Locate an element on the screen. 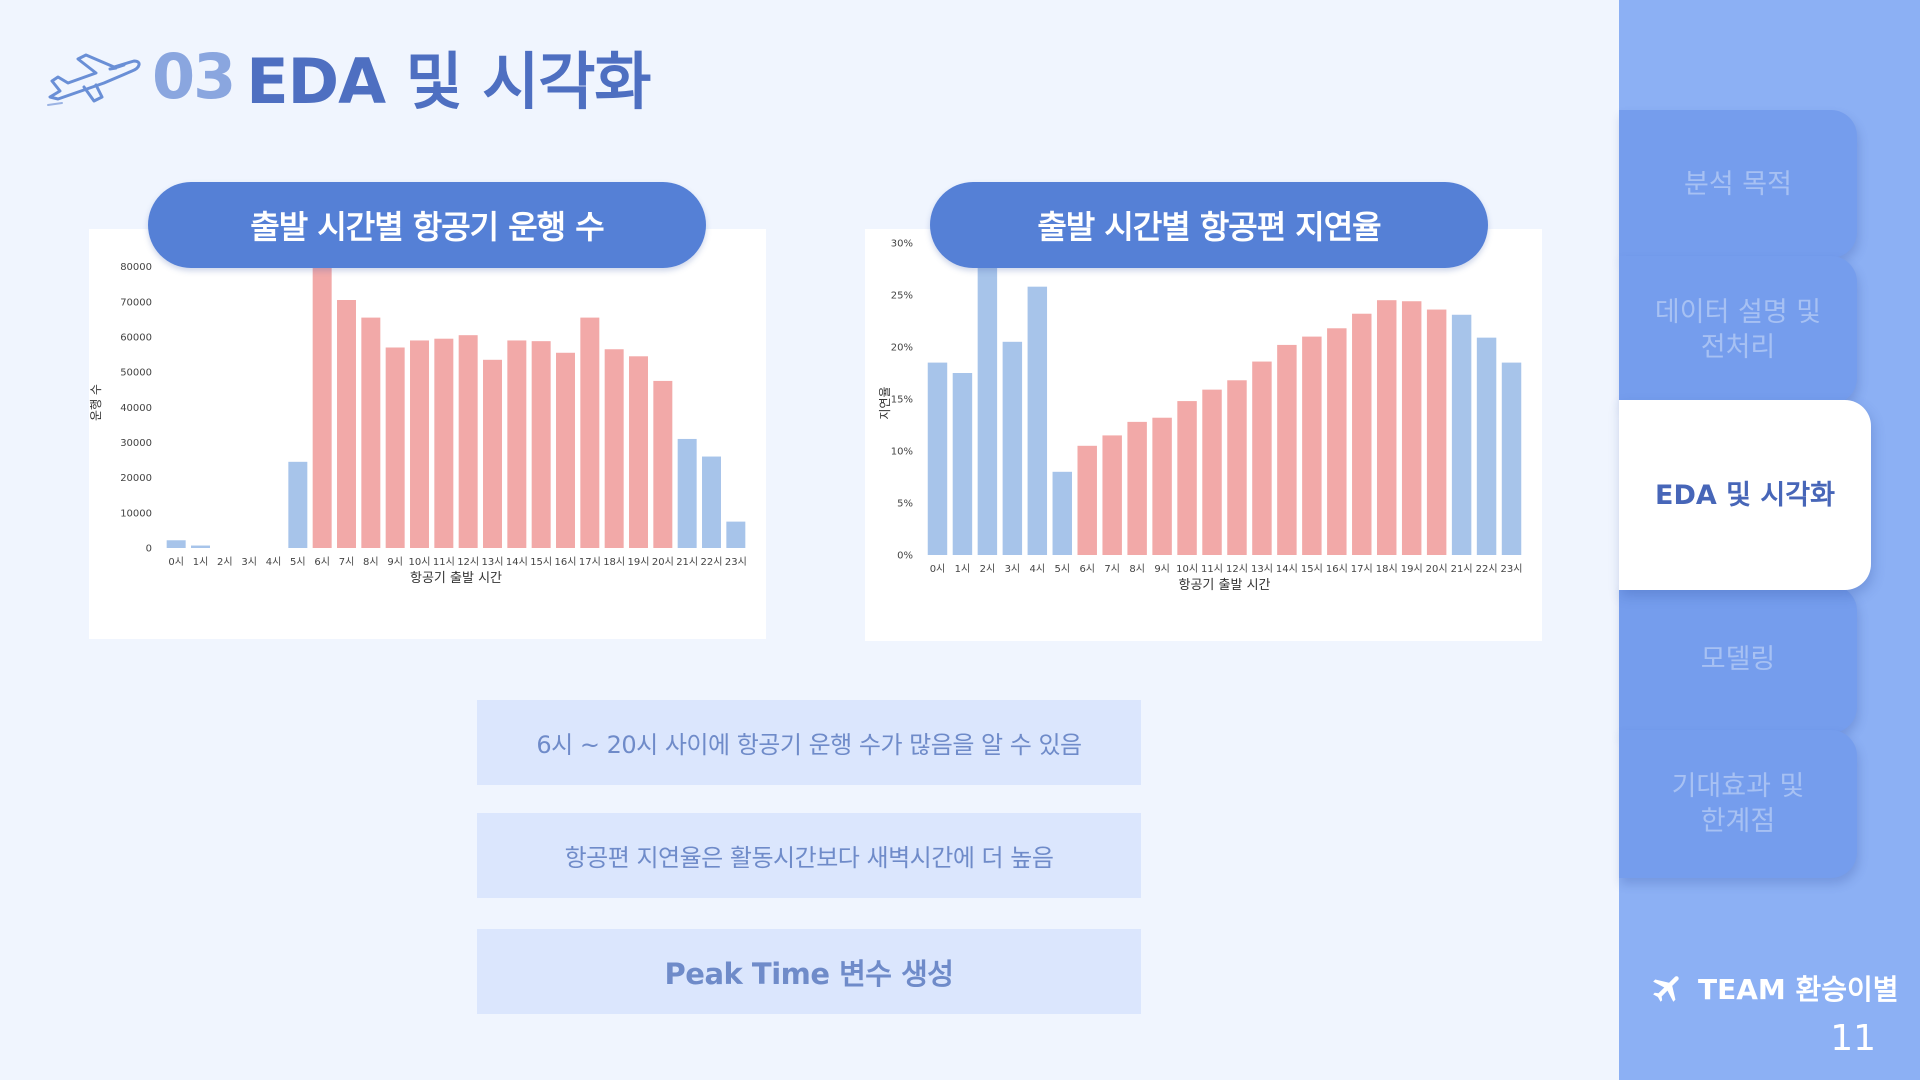 The image size is (1920, 1080). x-tick-label: 3시 is located at coordinates (249, 562).